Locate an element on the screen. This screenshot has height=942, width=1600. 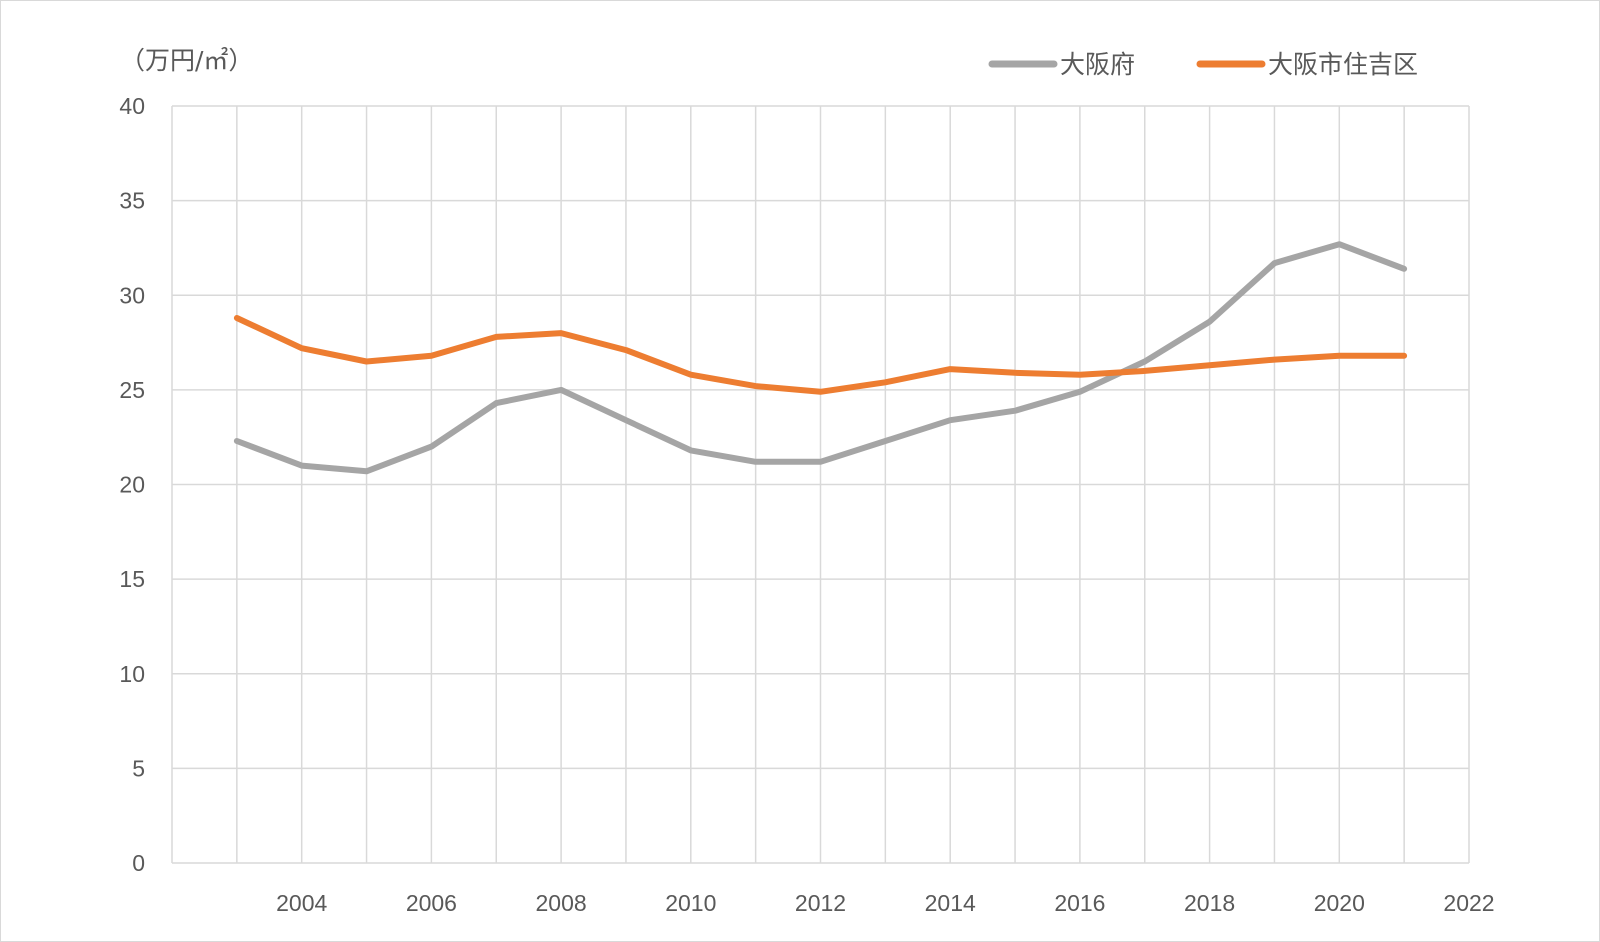
x-tick-label: 2010 is located at coordinates (690, 903).